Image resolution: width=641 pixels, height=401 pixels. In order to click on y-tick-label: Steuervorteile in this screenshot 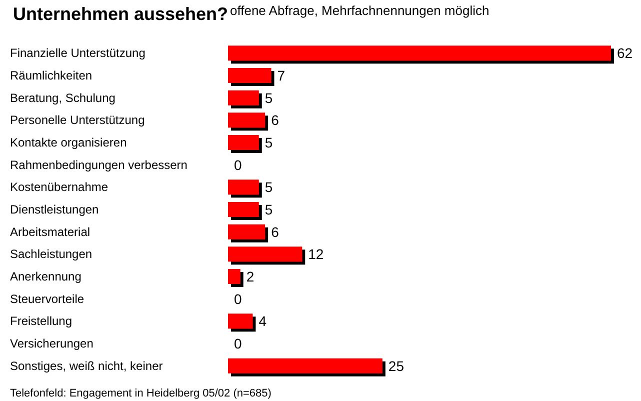, I will do `click(47, 299)`.